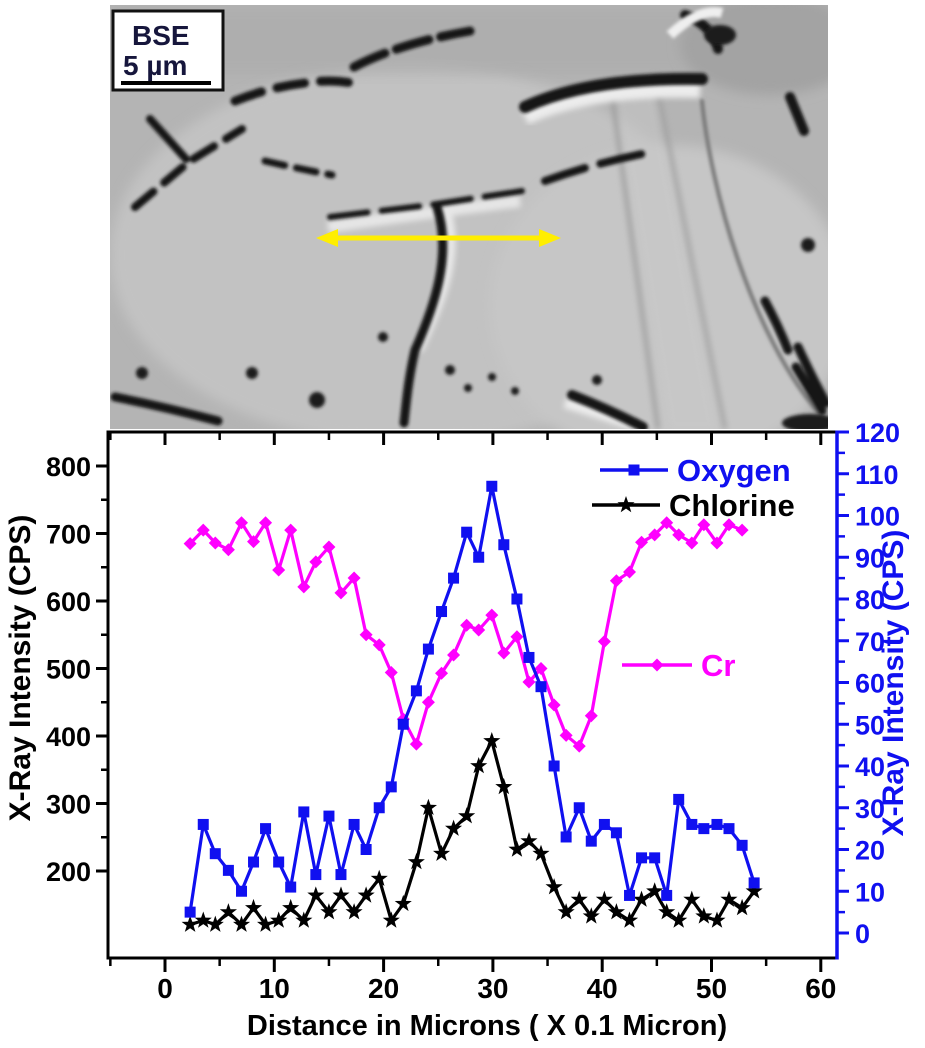 The height and width of the screenshot is (1048, 925). What do you see at coordinates (718, 665) in the screenshot?
I see `legend-label: Cr` at bounding box center [718, 665].